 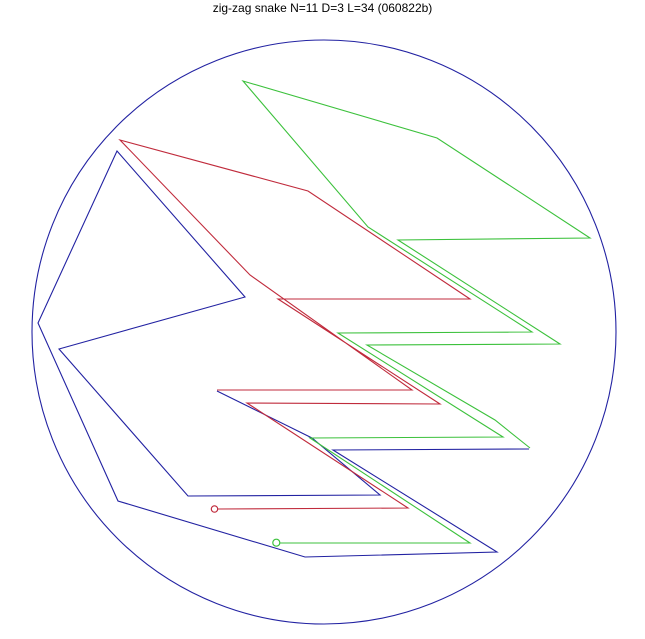 What do you see at coordinates (322, 8) in the screenshot?
I see `figure-title: zig-zag snake N=11 D=3 L=34 (060822b)` at bounding box center [322, 8].